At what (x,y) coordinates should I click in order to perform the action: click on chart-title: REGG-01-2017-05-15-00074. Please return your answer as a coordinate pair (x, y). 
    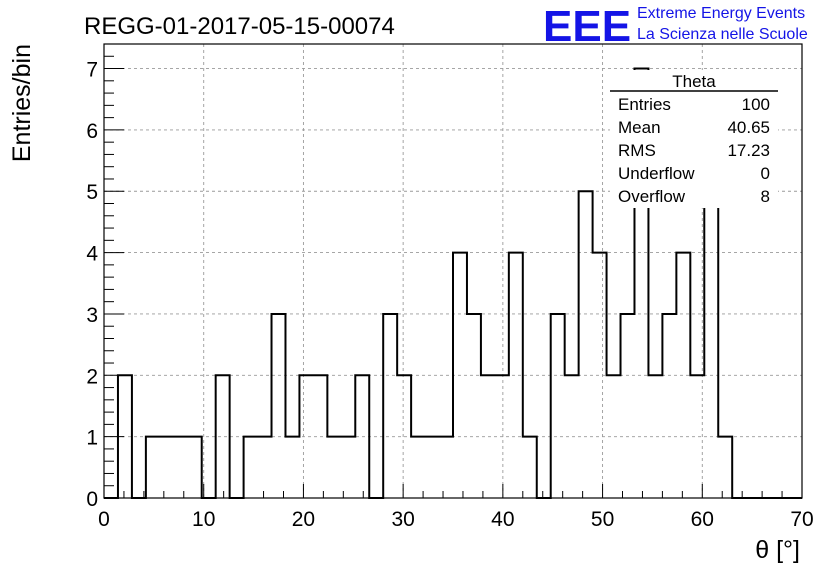
    Looking at the image, I should click on (239, 26).